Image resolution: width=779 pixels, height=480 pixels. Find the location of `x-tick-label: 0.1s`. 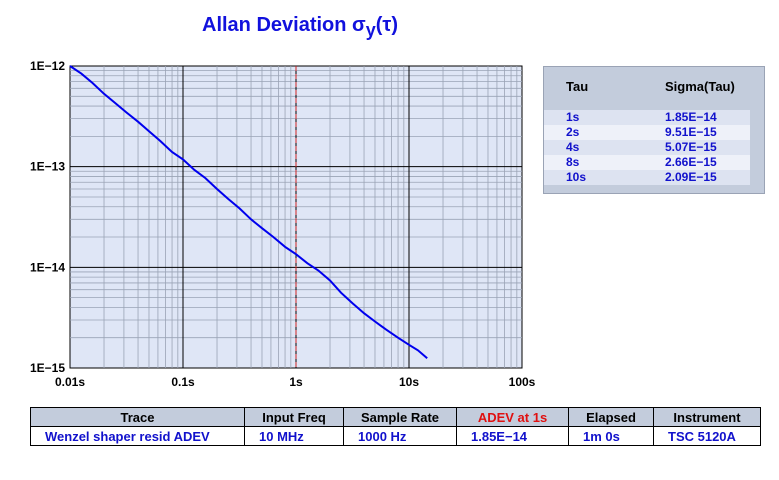

x-tick-label: 0.1s is located at coordinates (183, 382).